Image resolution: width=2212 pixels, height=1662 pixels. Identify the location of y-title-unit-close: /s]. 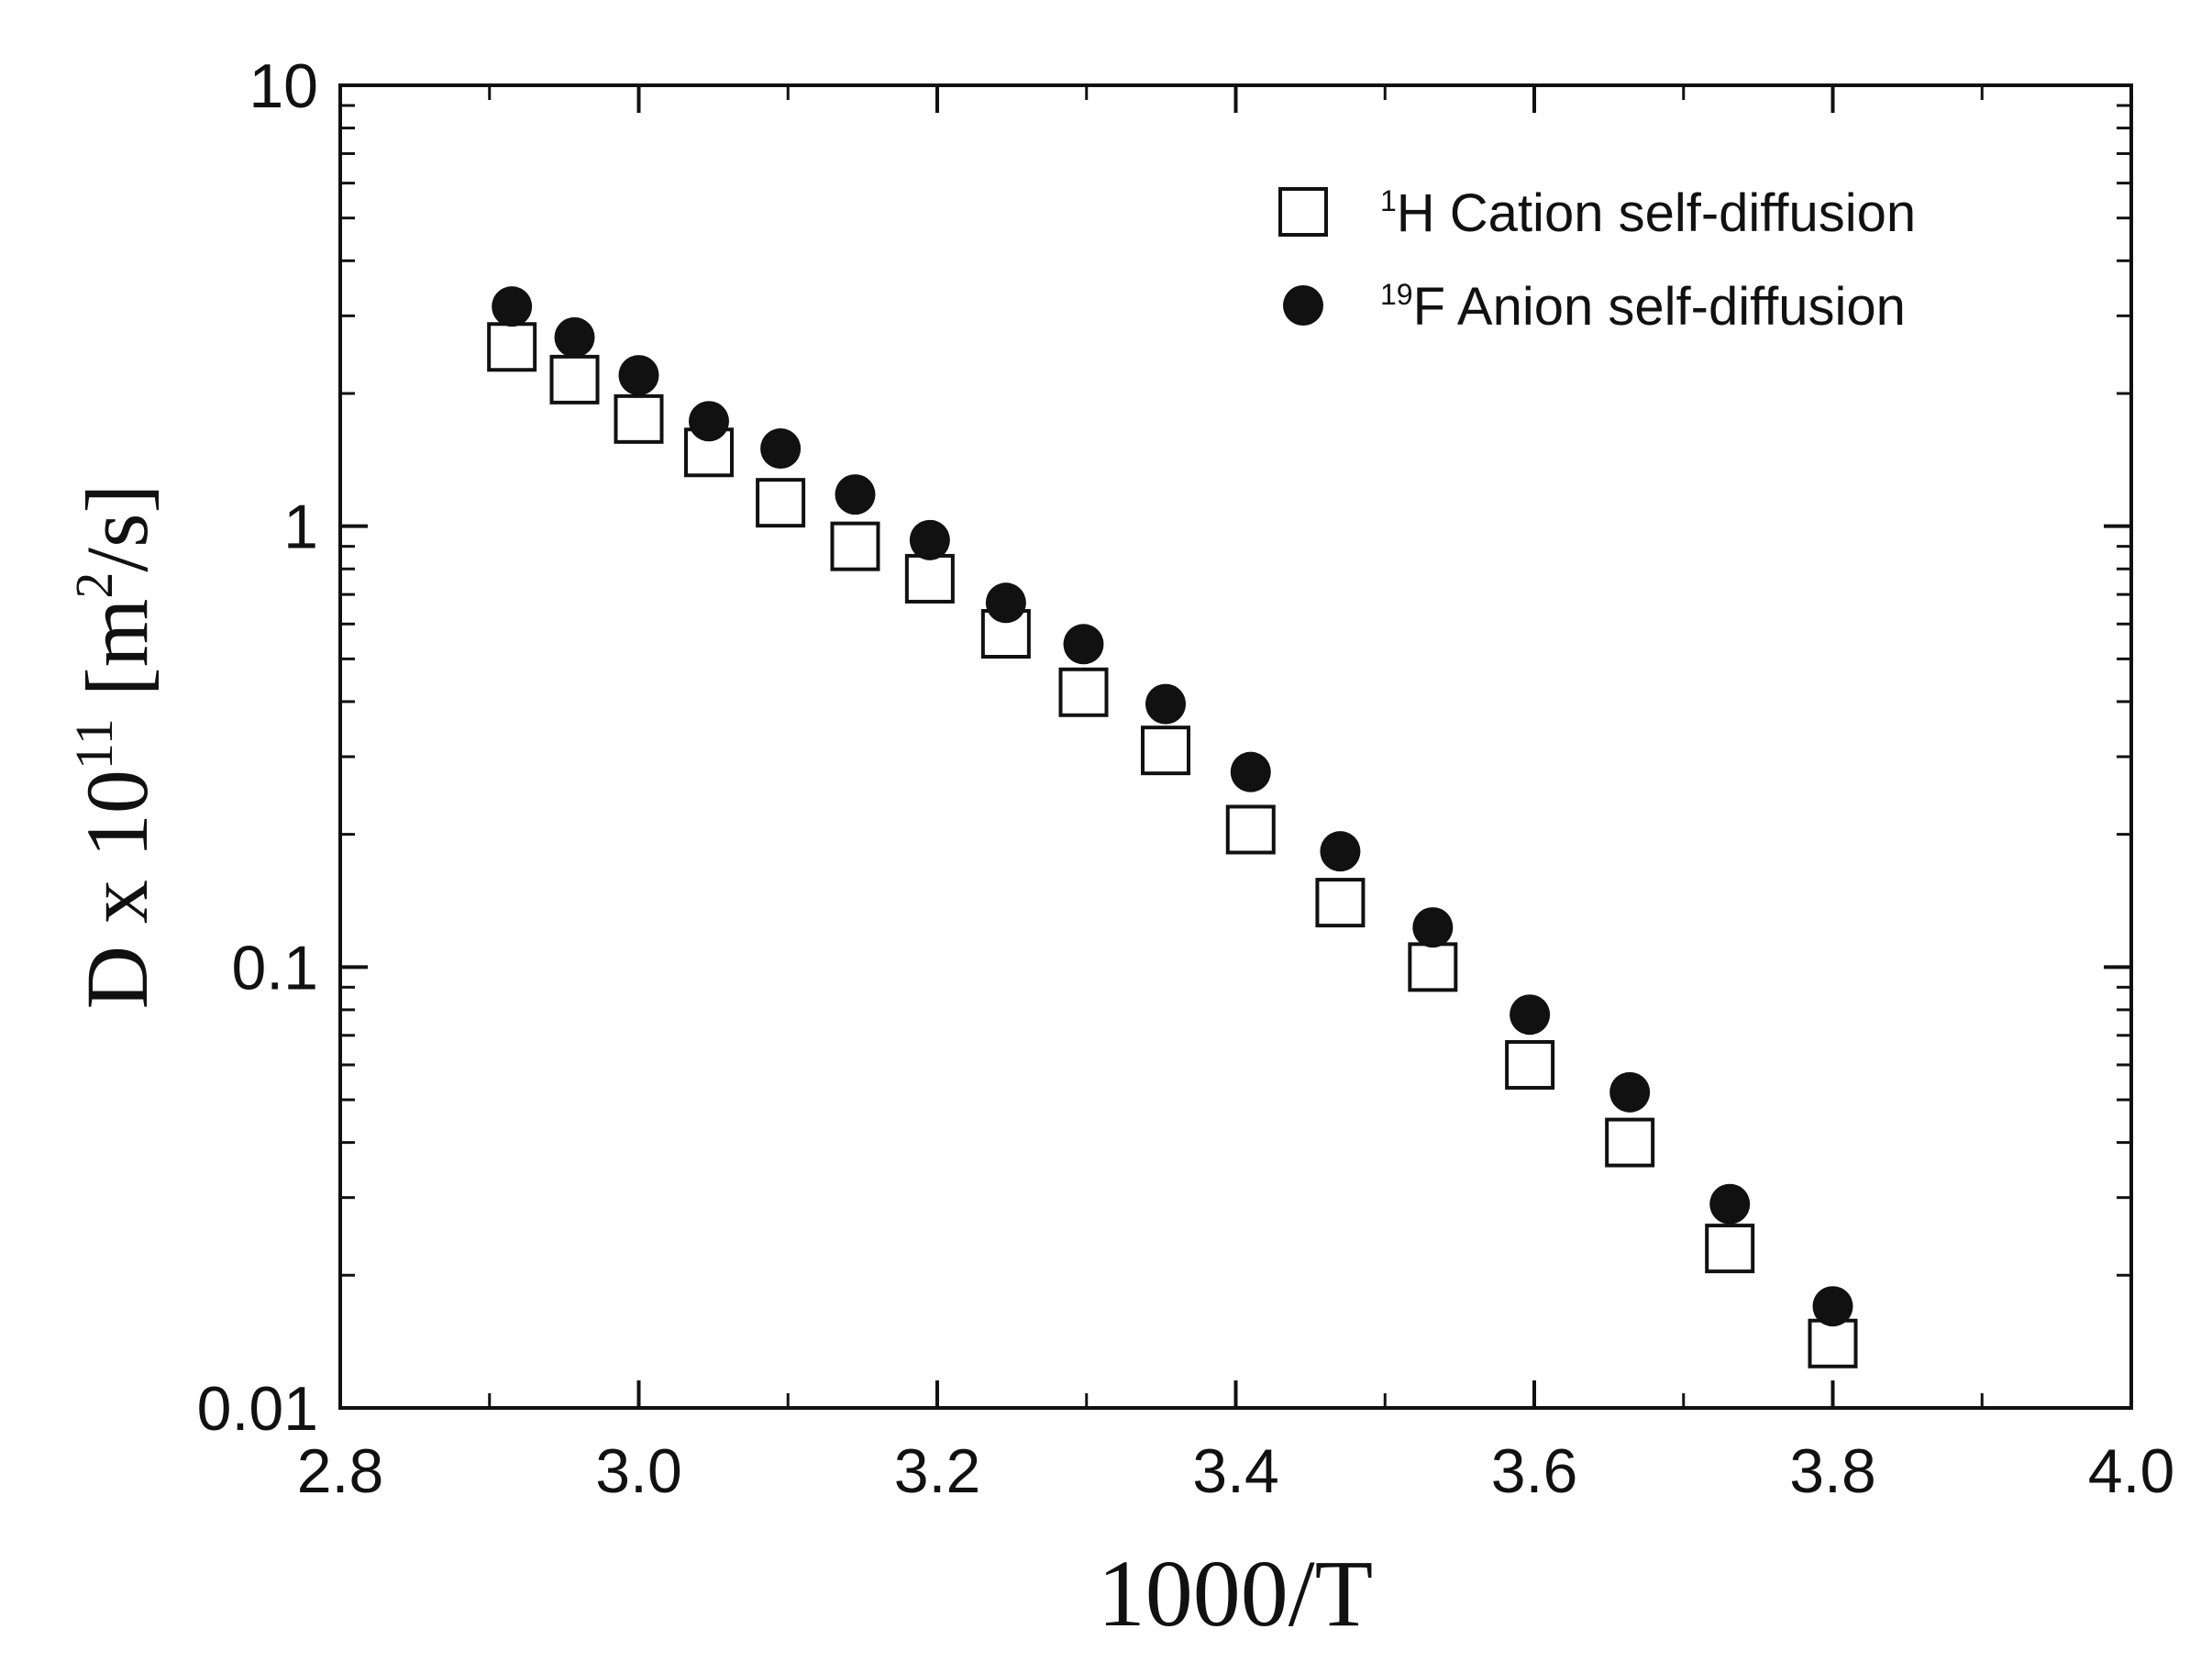
(117, 528).